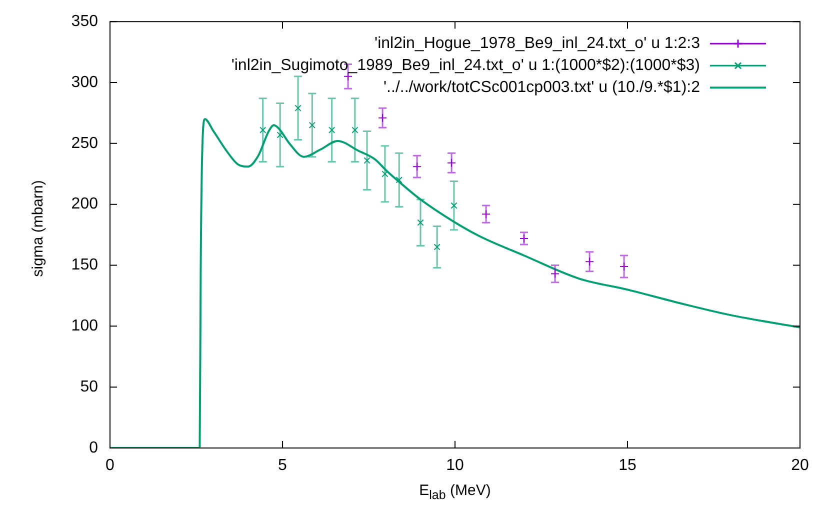  I want to click on x-axis-title: E$_{lab}$ (MeV), so click(455, 492).